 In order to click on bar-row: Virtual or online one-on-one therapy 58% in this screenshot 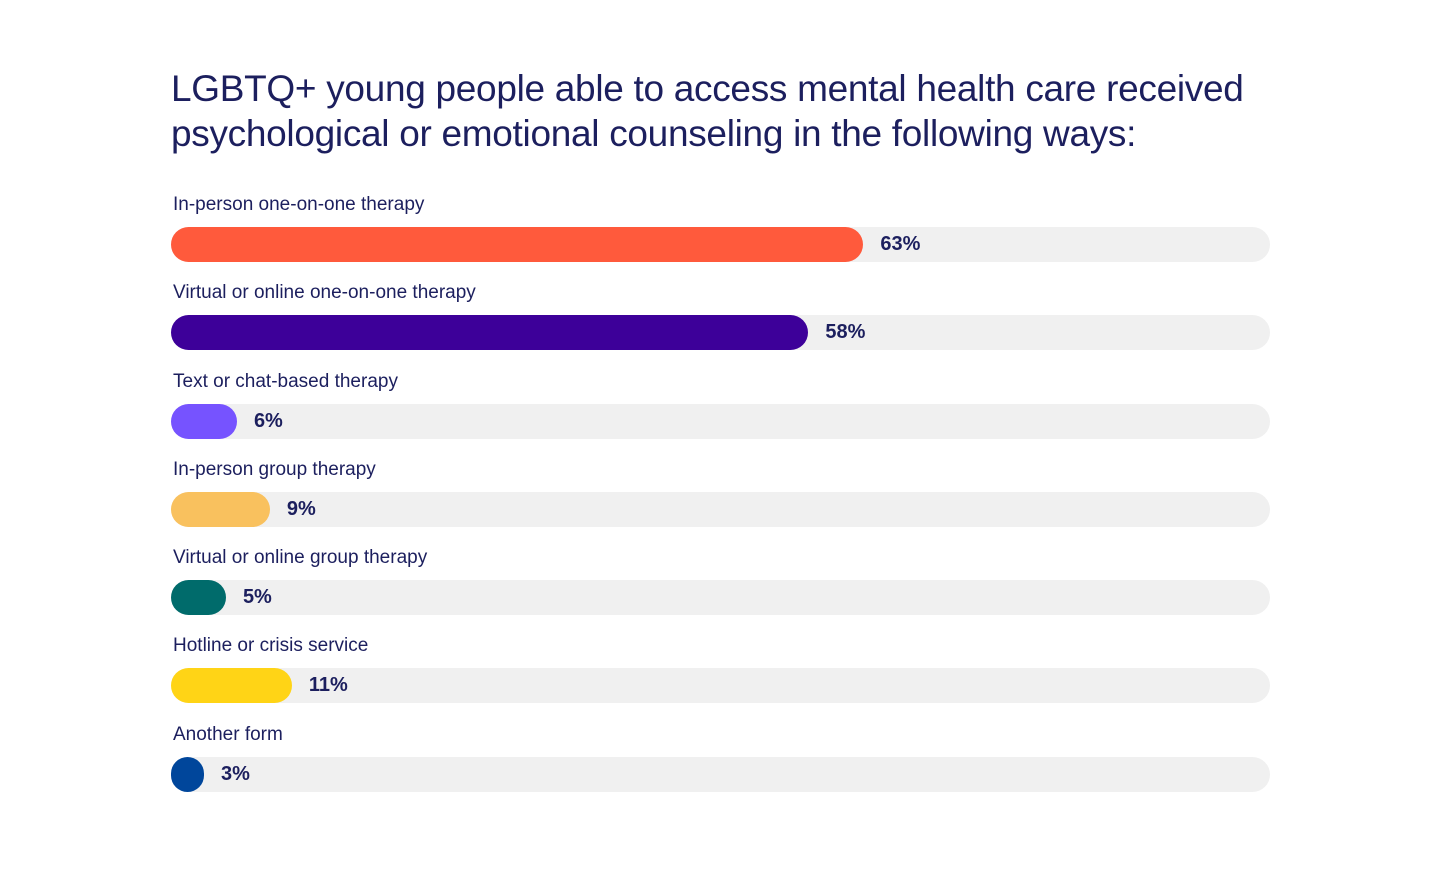, I will do `click(720, 325)`.